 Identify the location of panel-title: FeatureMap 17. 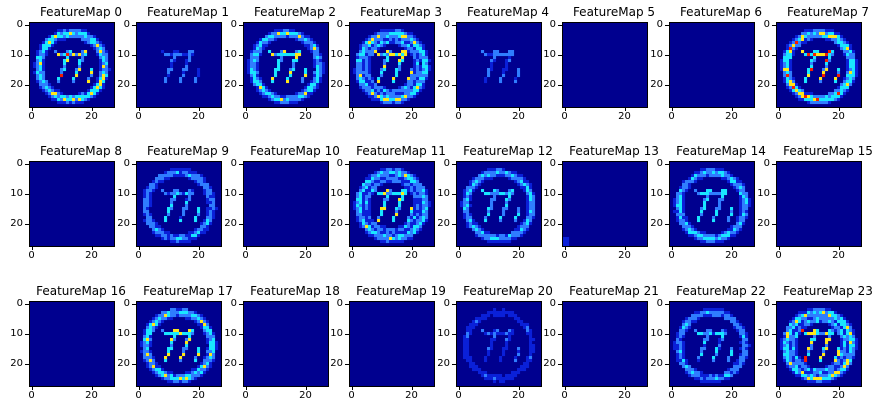
(188, 291).